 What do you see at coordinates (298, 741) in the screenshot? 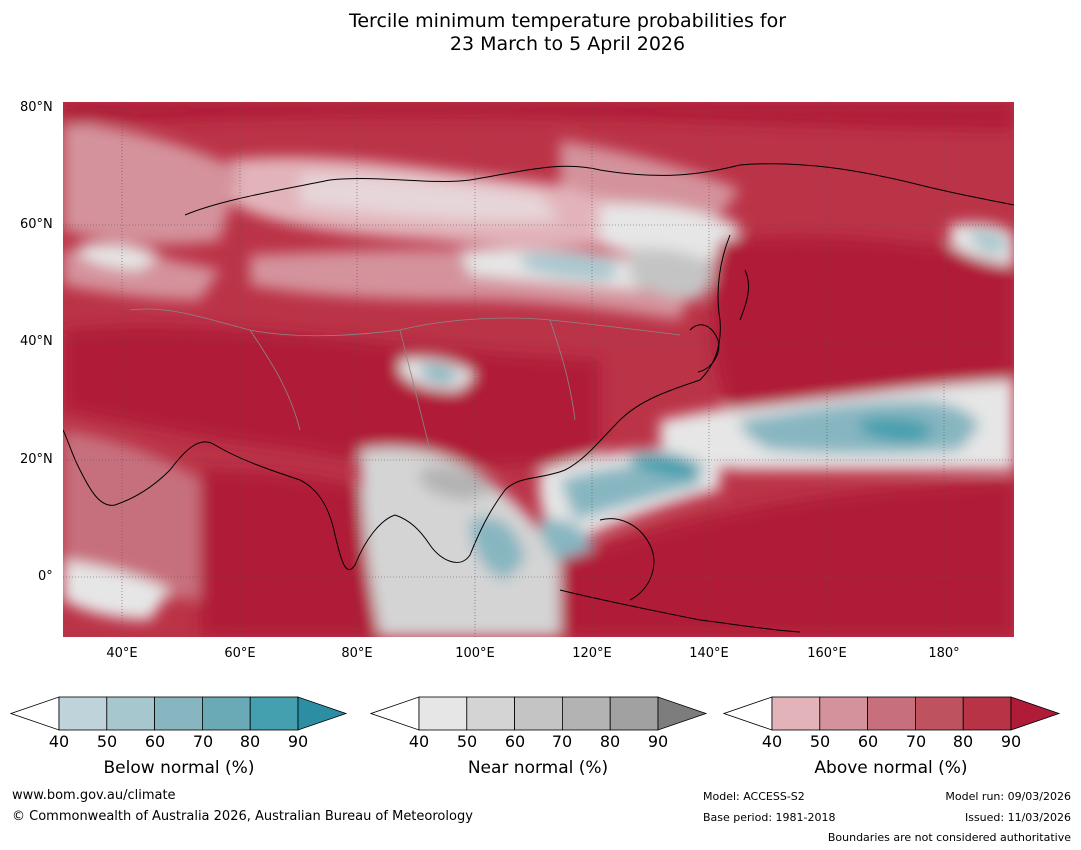
I see `below-tick-90: 90` at bounding box center [298, 741].